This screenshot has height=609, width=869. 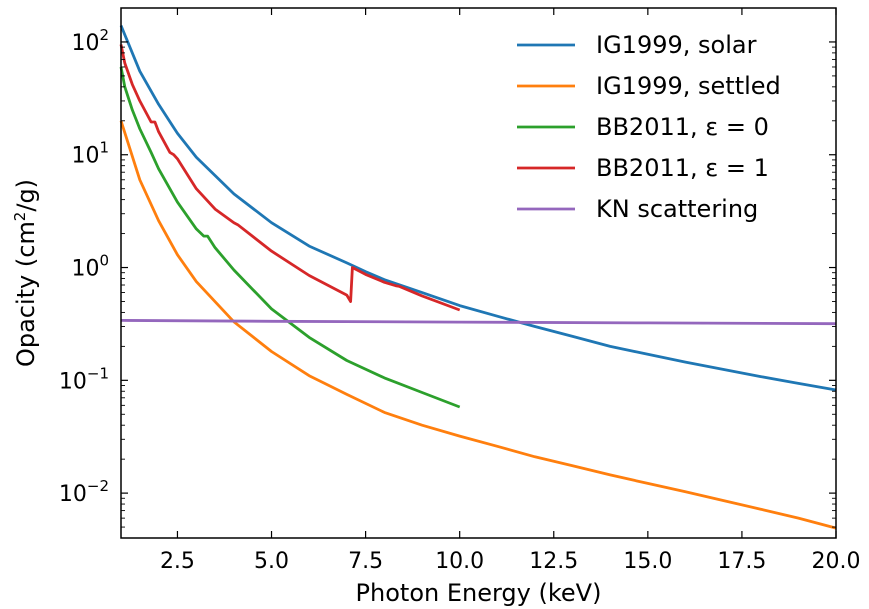 I want to click on legend-label-4: BB2011, ε = 1, so click(x=682, y=168).